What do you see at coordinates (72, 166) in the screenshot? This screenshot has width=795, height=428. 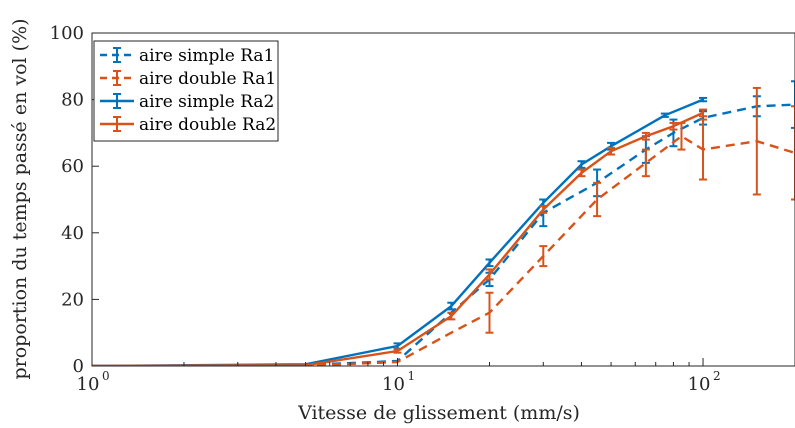 I see `y-tick-label: 60` at bounding box center [72, 166].